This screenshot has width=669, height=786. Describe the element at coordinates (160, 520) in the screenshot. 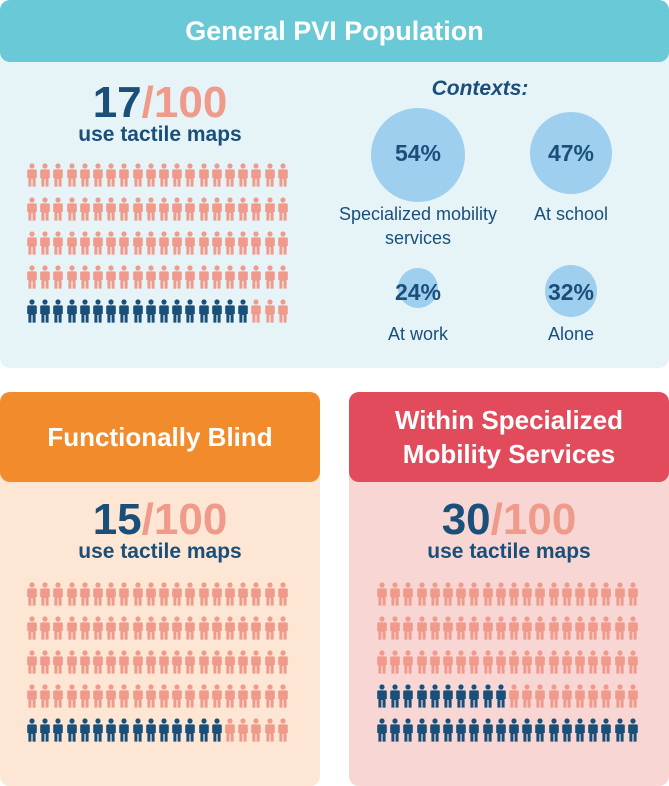

I see `blind-fraction: 15/100` at that location.